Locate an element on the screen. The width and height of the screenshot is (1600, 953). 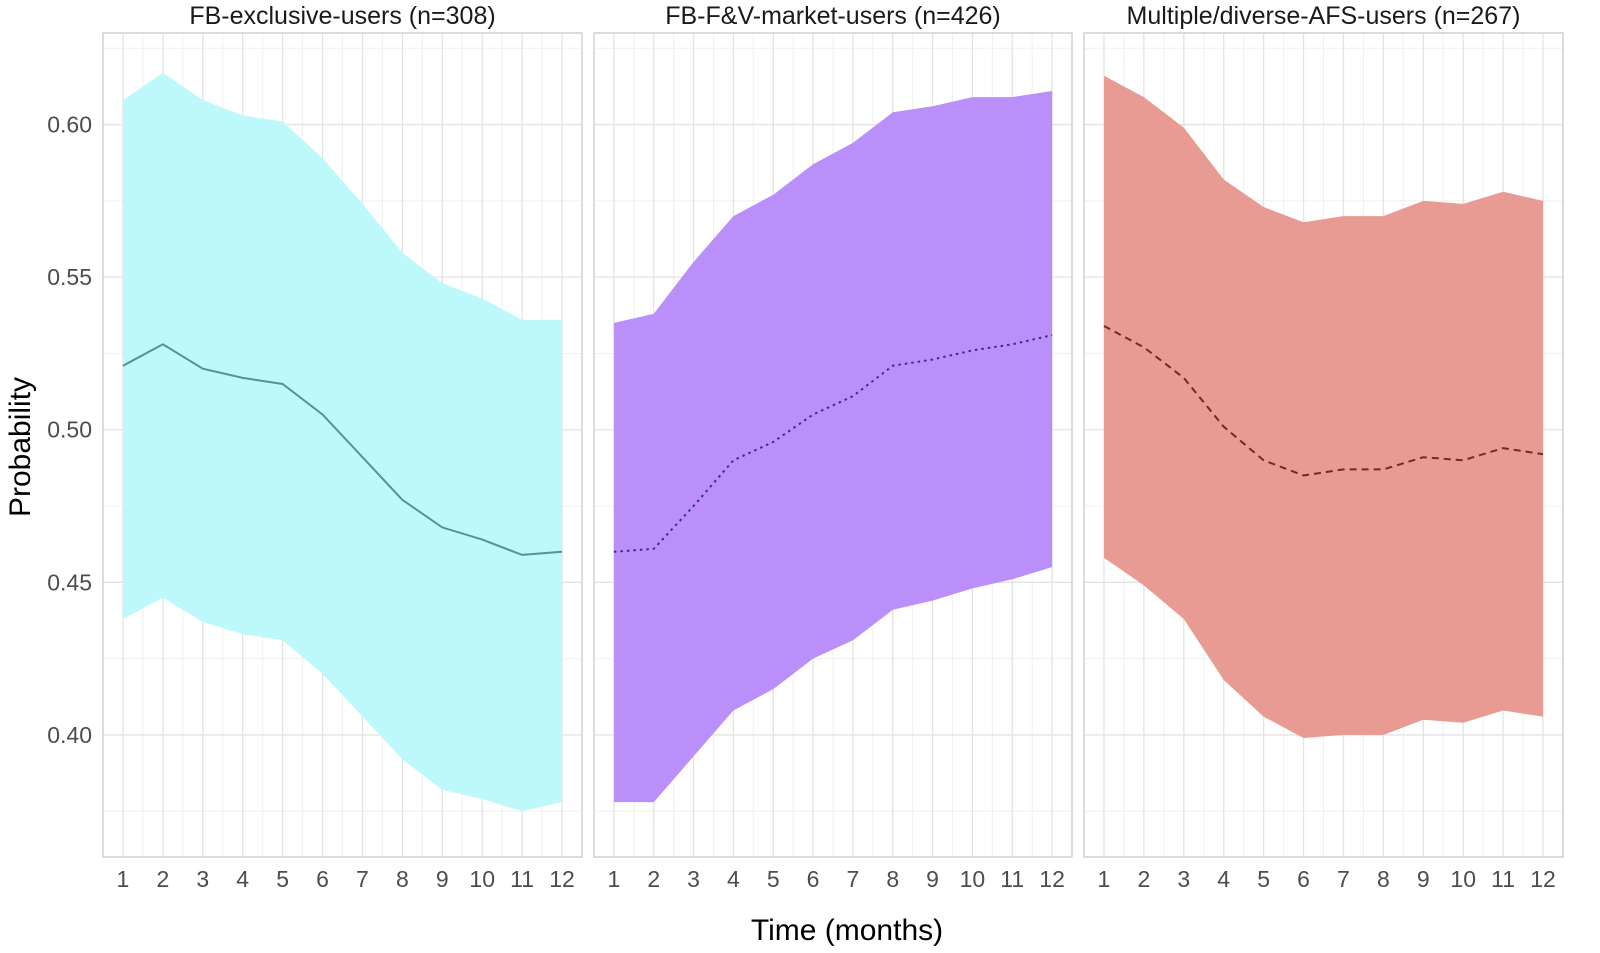
y-tick-label: 0.45 is located at coordinates (69, 582).